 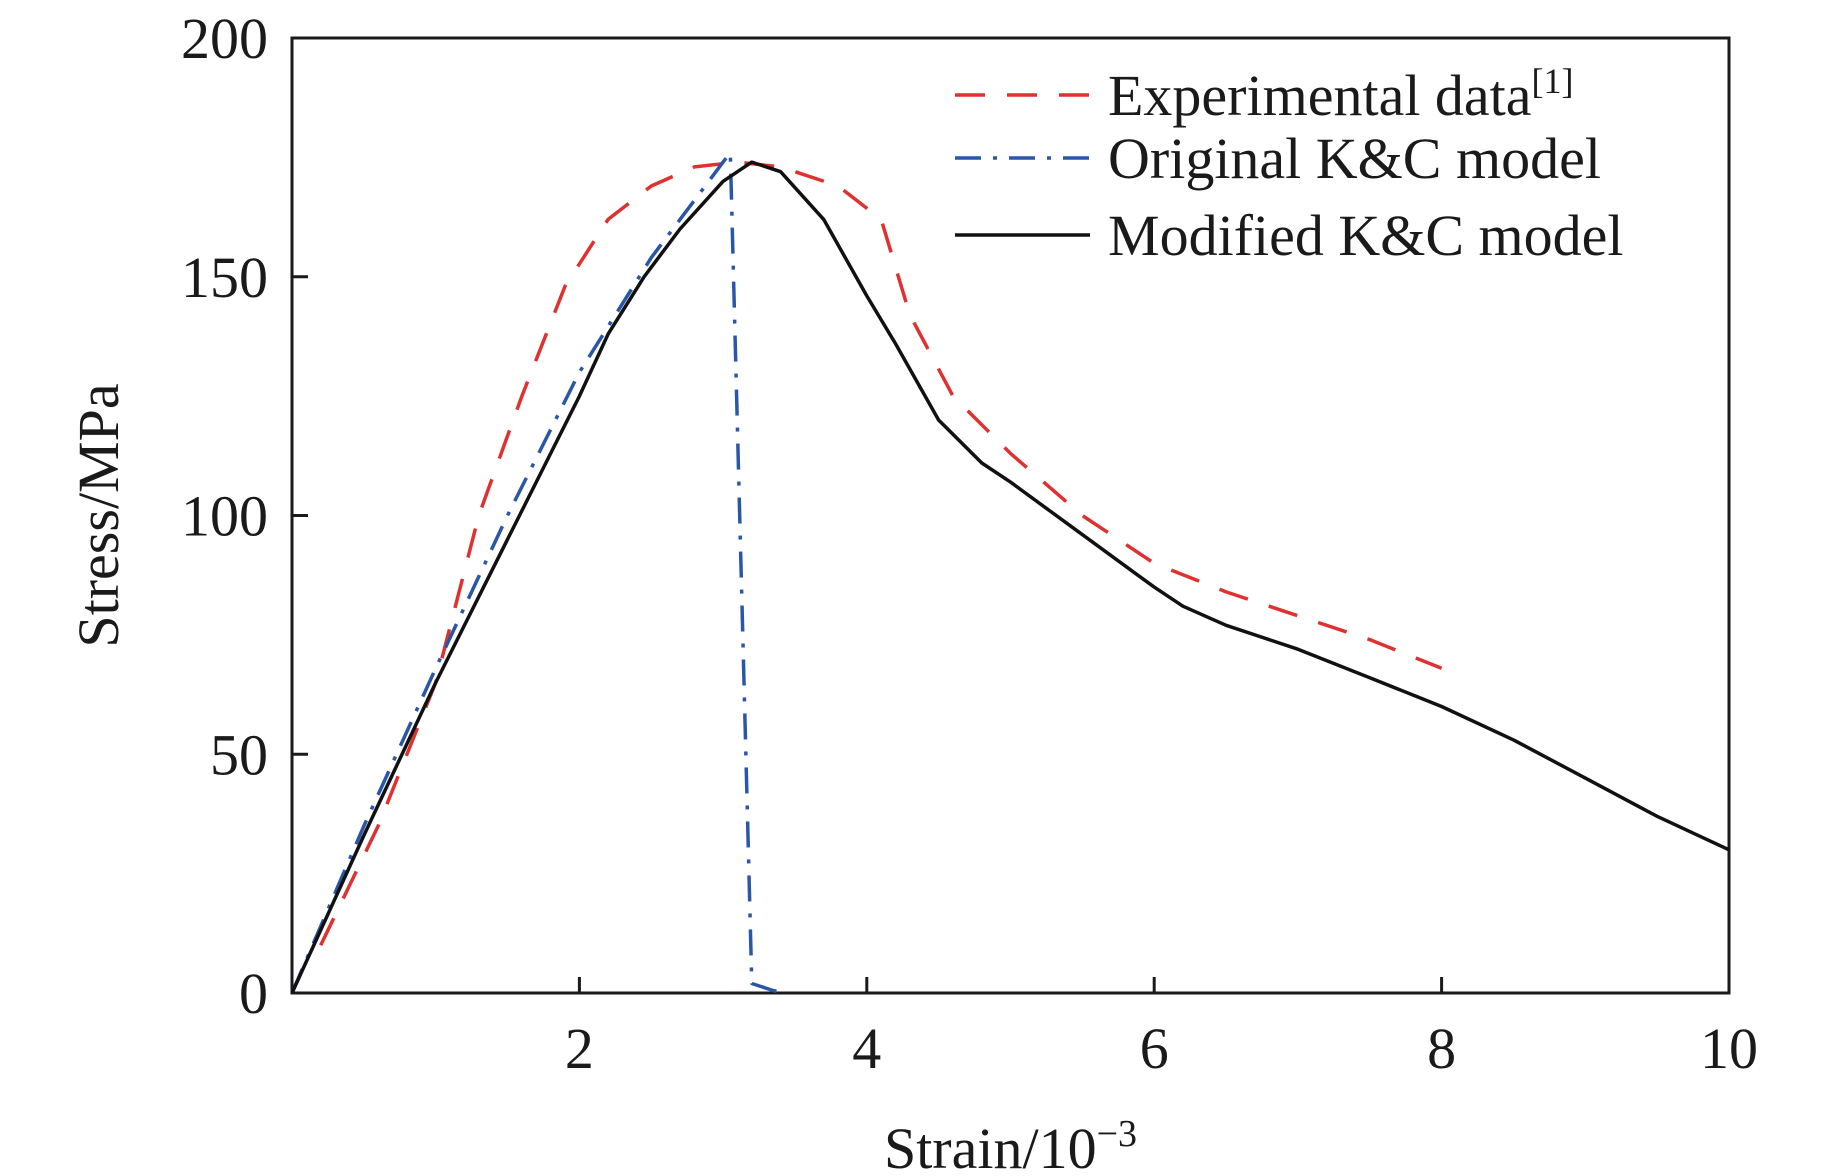 I want to click on x-tick-label: 10, so click(x=1729, y=1048).